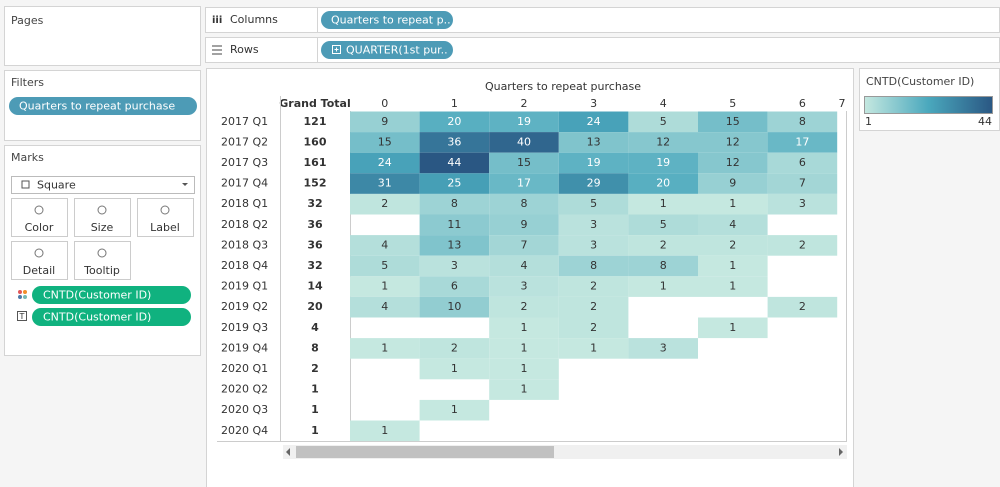 Image resolution: width=1000 pixels, height=487 pixels. What do you see at coordinates (217, 20) in the screenshot?
I see `shelf-icon: iii` at bounding box center [217, 20].